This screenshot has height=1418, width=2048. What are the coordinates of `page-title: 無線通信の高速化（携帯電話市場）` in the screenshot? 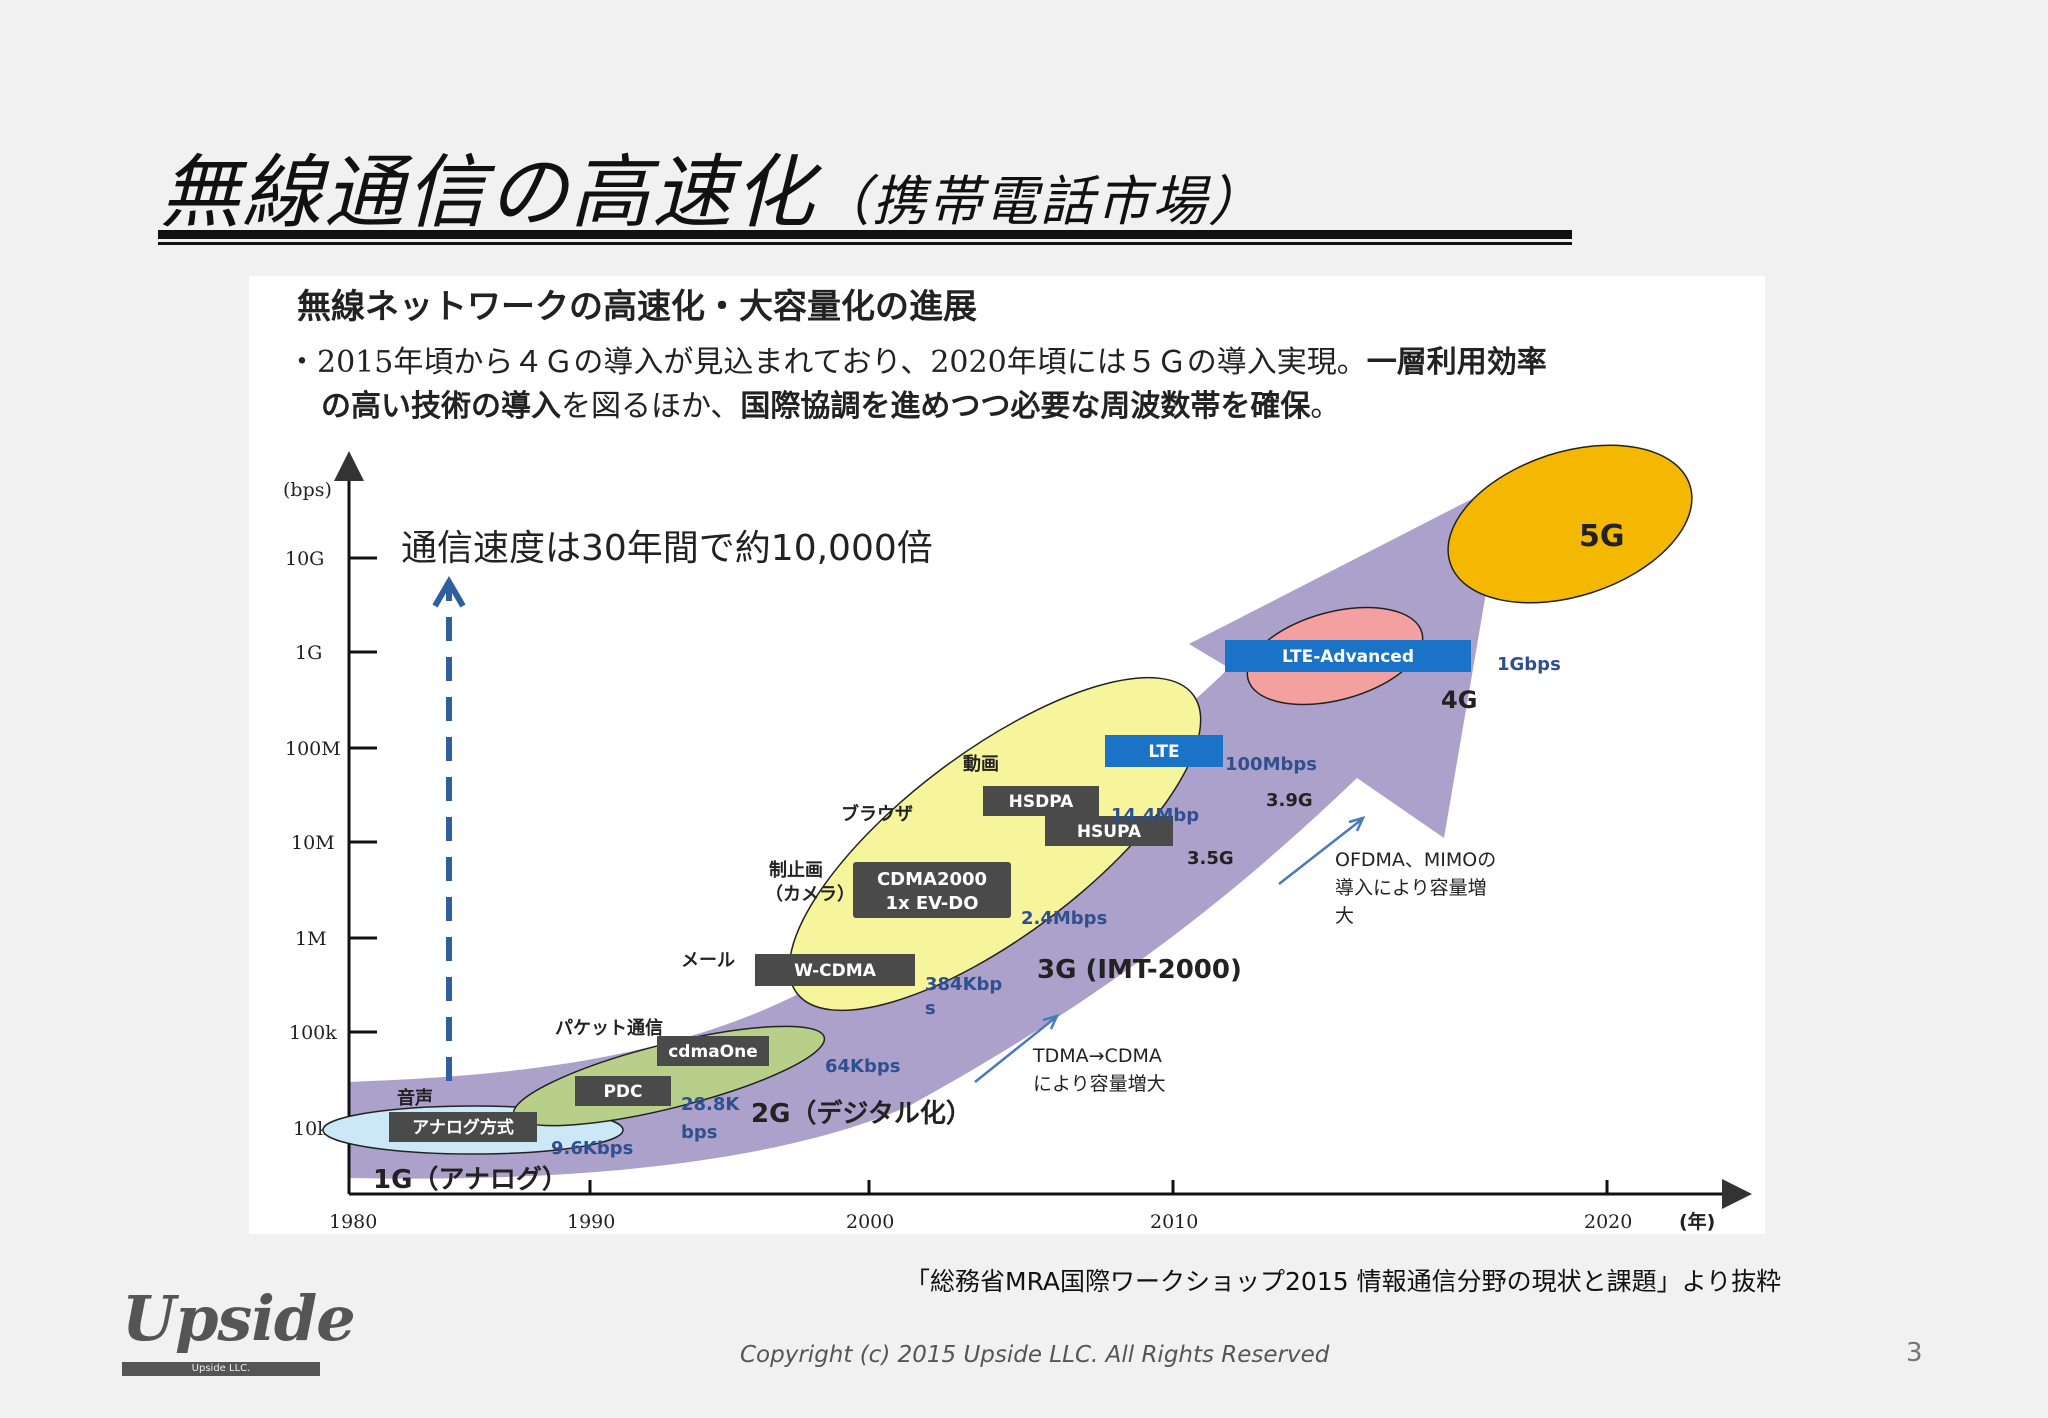 It's located at (712, 186).